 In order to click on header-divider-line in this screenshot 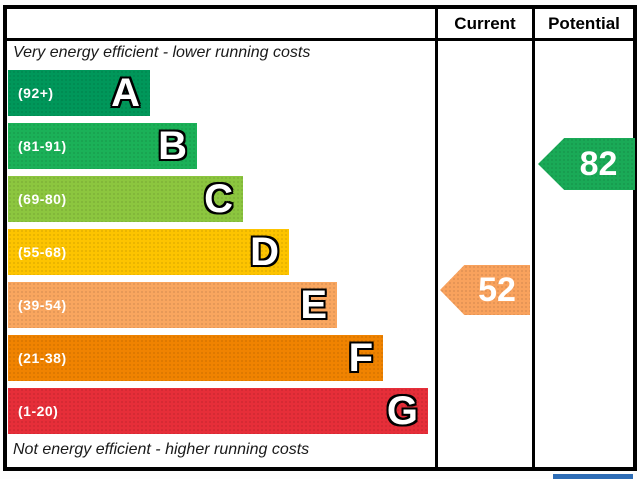, I will do `click(320, 39)`.